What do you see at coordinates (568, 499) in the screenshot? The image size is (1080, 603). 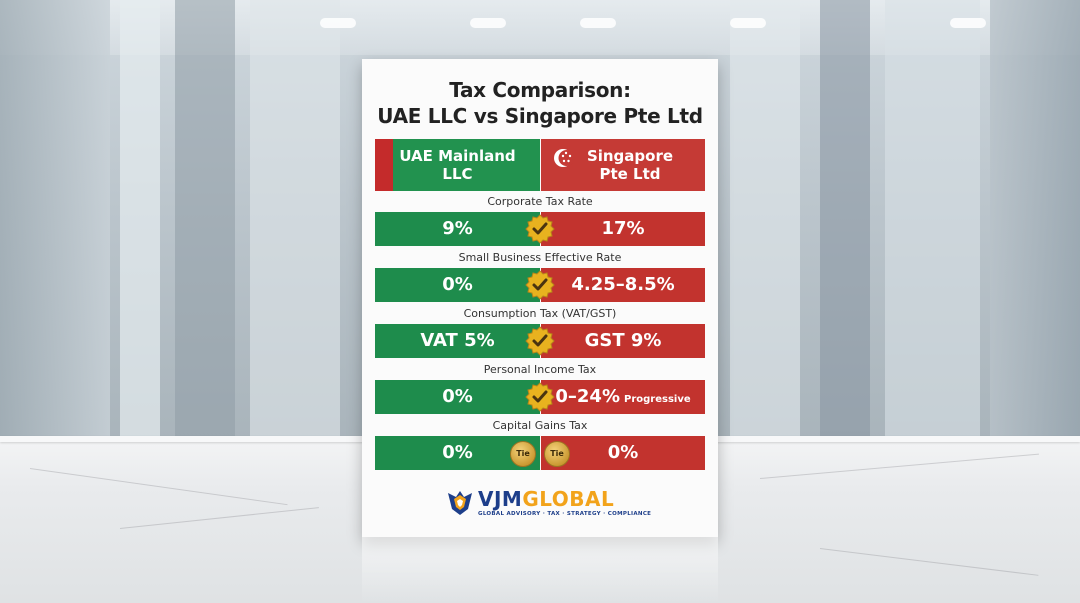 I see `logo-global-text: GLOBAL` at bounding box center [568, 499].